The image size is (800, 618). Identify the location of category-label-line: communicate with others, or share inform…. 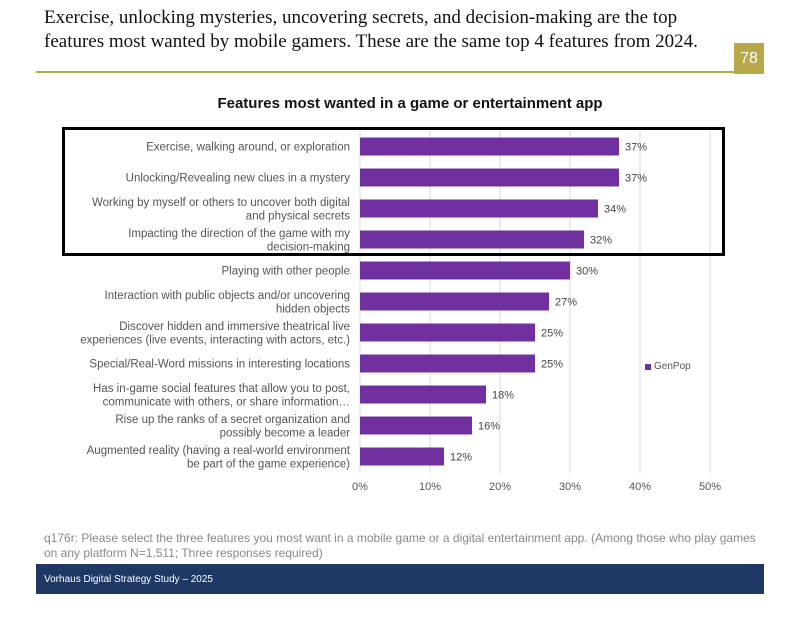
(226, 402).